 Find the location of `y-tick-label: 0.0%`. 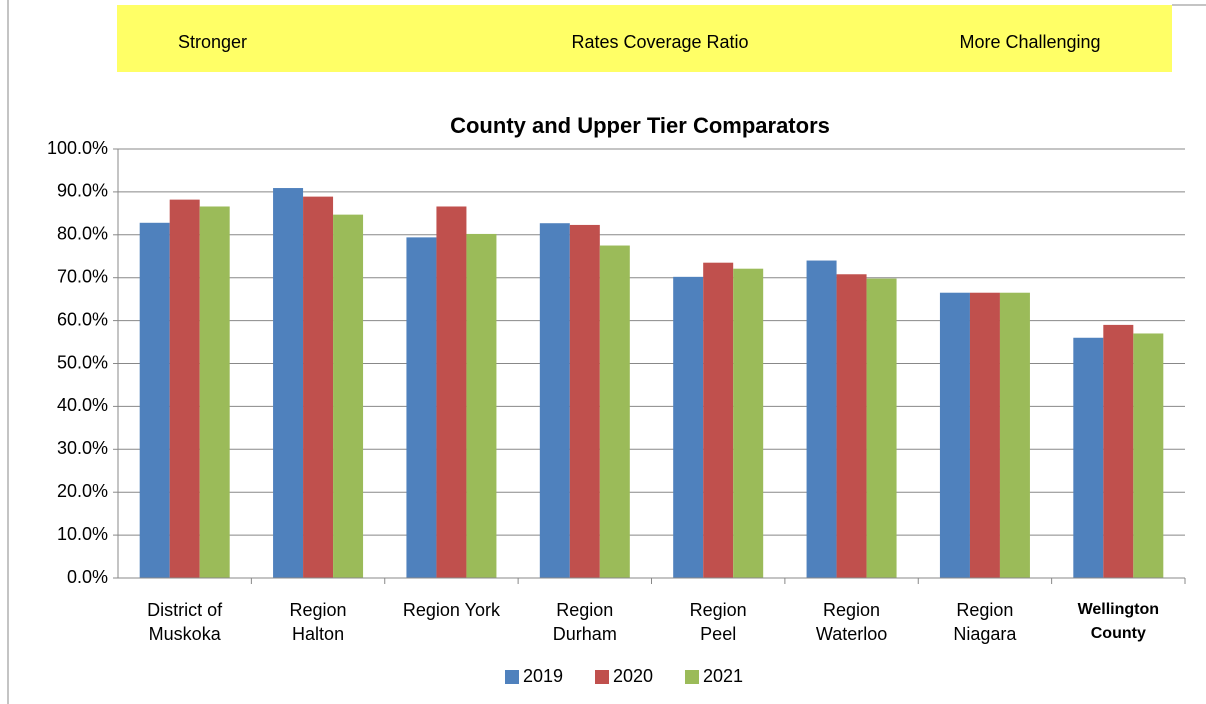

y-tick-label: 0.0% is located at coordinates (87, 577).